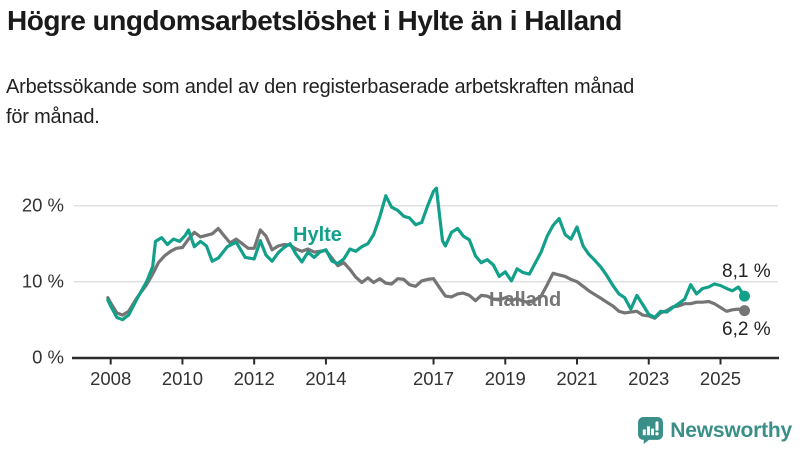 This screenshot has width=800, height=450. Describe the element at coordinates (576, 378) in the screenshot. I see `x-tick-label-2021: 2021` at that location.